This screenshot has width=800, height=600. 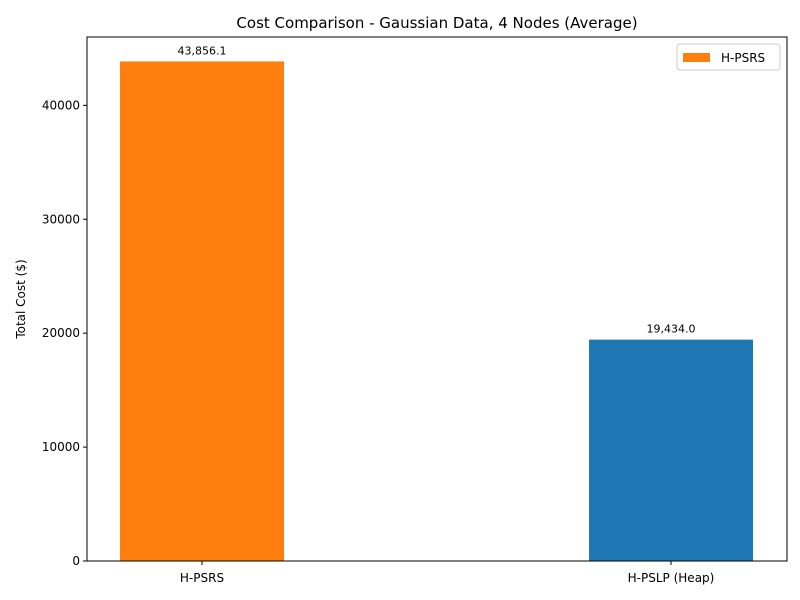 I want to click on y-tick-label: 10000, so click(x=61, y=447).